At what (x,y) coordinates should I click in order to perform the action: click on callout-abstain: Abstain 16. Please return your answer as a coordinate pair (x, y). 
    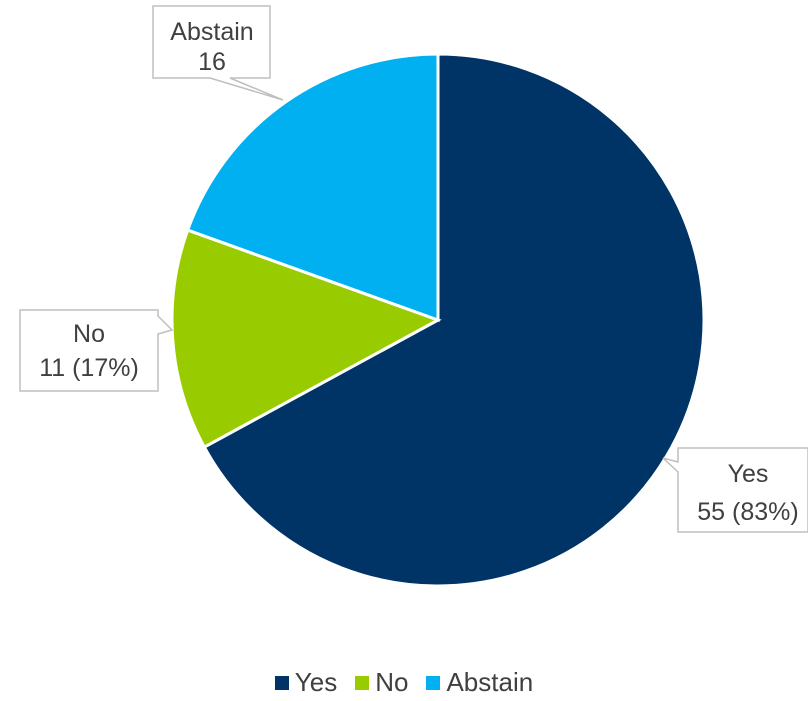
    Looking at the image, I should click on (218, 53).